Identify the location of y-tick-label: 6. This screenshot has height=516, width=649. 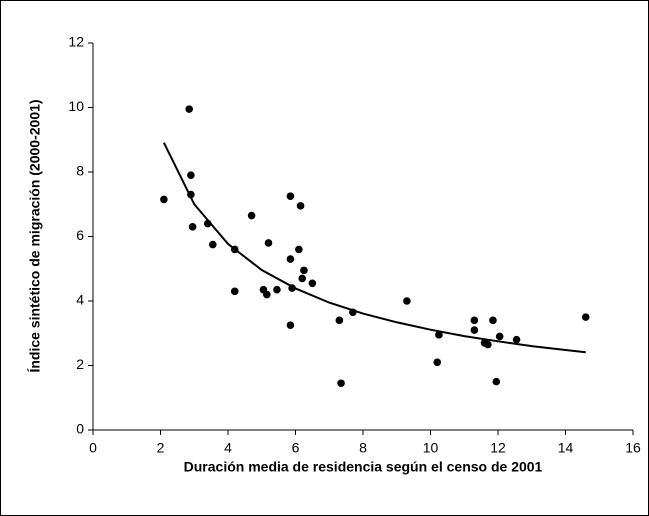
(80, 235).